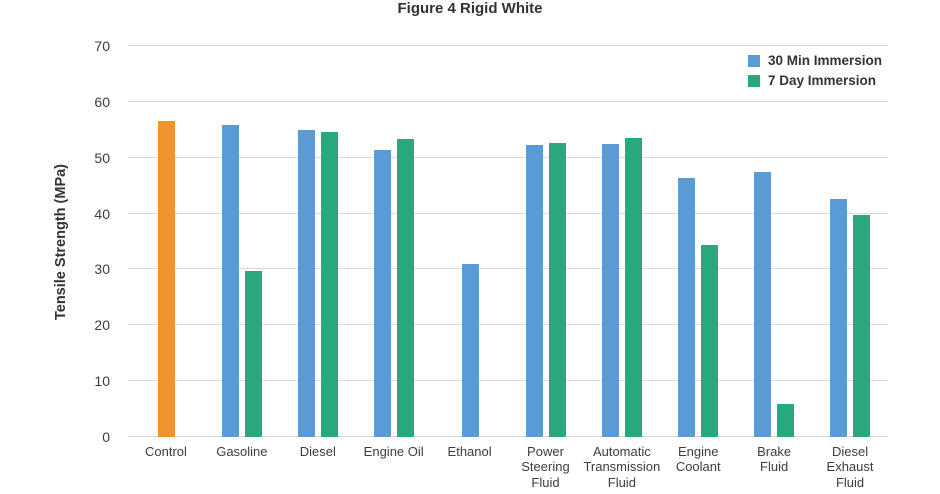 The height and width of the screenshot is (494, 940). I want to click on x-axis-category-label: Engine Oil, so click(393, 451).